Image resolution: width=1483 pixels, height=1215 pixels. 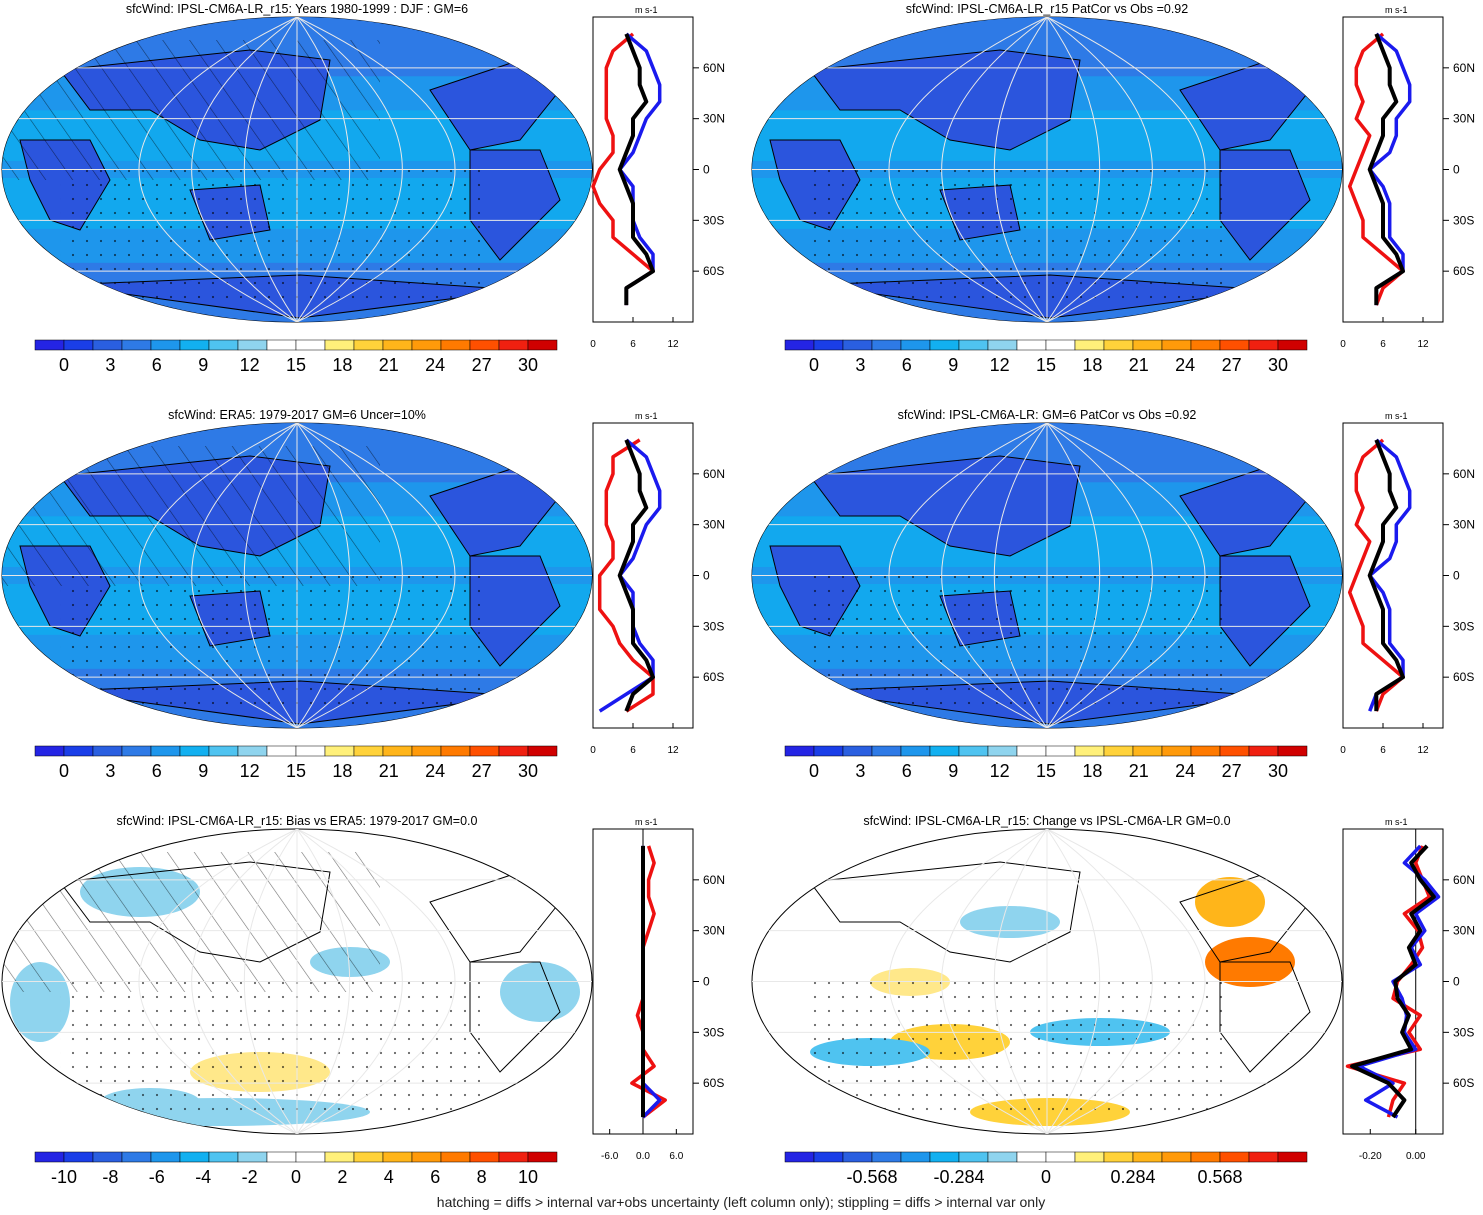 What do you see at coordinates (1408, 989) in the screenshot?
I see `zonal-mean-plot: m s-1 60N 30N 0 30S 60S -0.20 0.00` at bounding box center [1408, 989].